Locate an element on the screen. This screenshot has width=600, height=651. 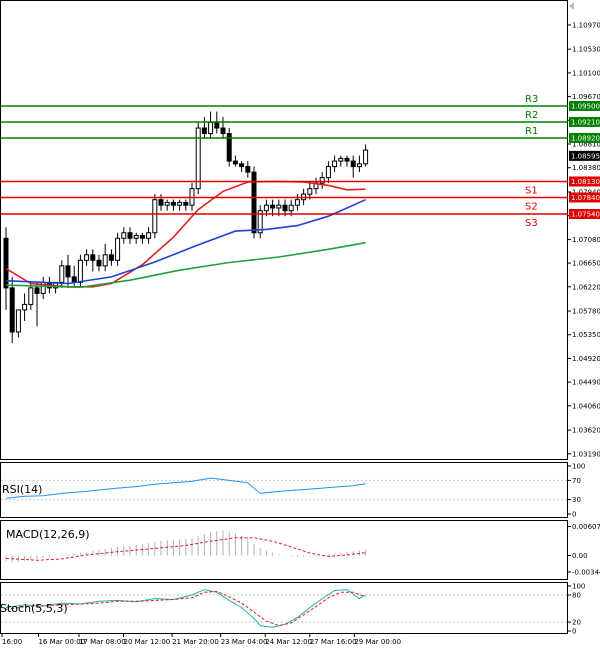
x-tick-label: 16 Mar 00:00 is located at coordinates (61, 642).